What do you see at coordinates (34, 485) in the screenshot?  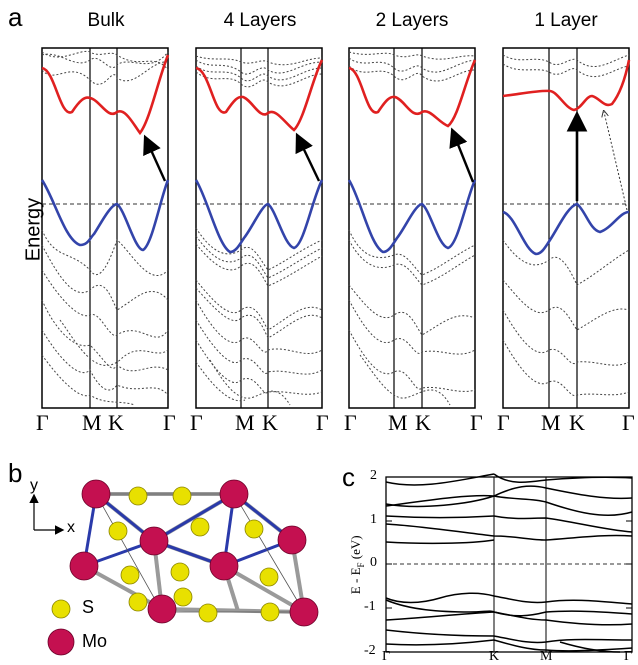 I see `axis-y-label: y` at bounding box center [34, 485].